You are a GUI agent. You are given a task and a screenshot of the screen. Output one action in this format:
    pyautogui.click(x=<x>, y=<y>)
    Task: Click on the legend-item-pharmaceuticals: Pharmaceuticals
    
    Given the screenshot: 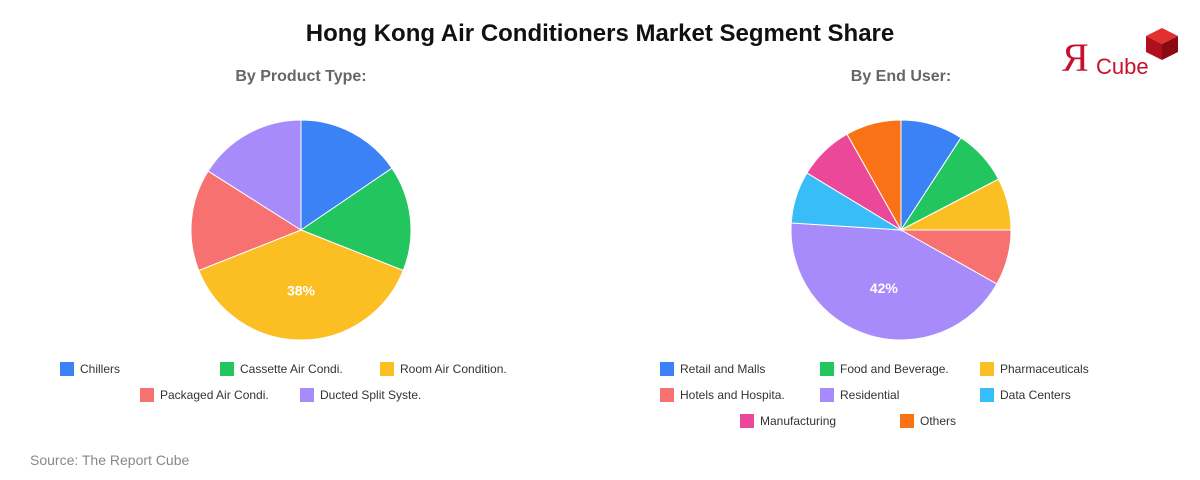 What is the action you would take?
    pyautogui.click(x=1034, y=369)
    